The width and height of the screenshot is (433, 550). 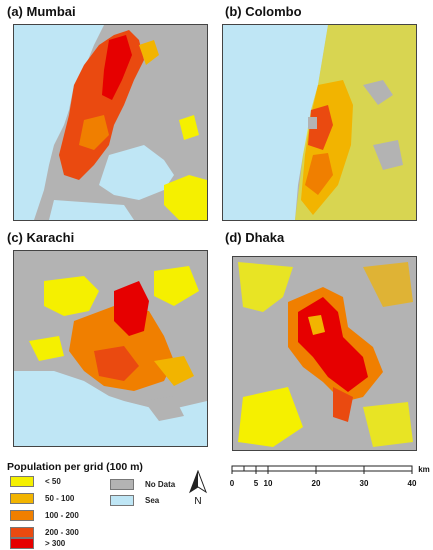 What do you see at coordinates (41, 11) in the screenshot?
I see `panel-title-mumbai: (a) Mumbai` at bounding box center [41, 11].